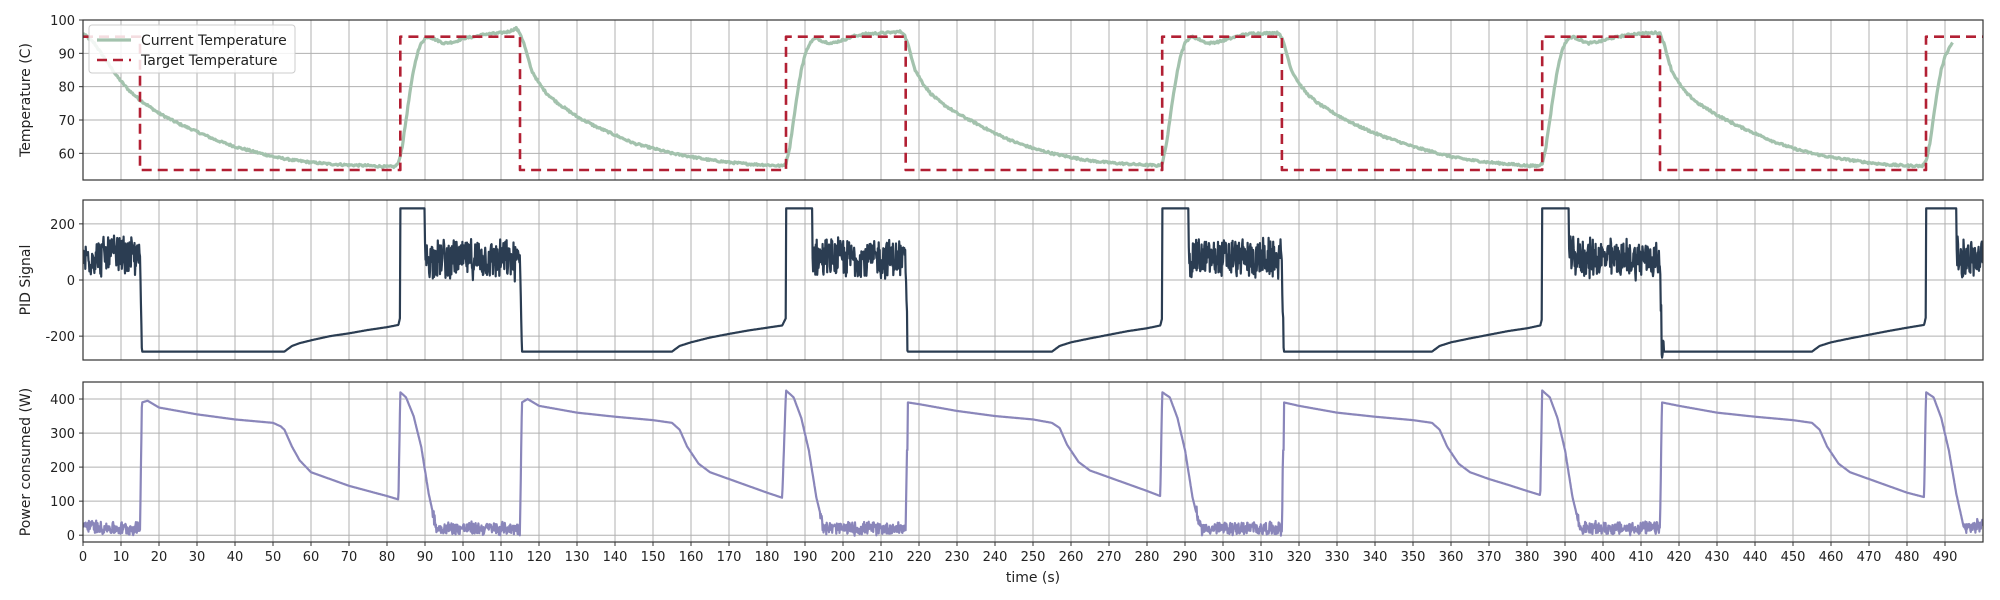 Image resolution: width=2000 pixels, height=600 pixels. I want to click on legend-entry-label: Target Temperature, so click(208, 61).